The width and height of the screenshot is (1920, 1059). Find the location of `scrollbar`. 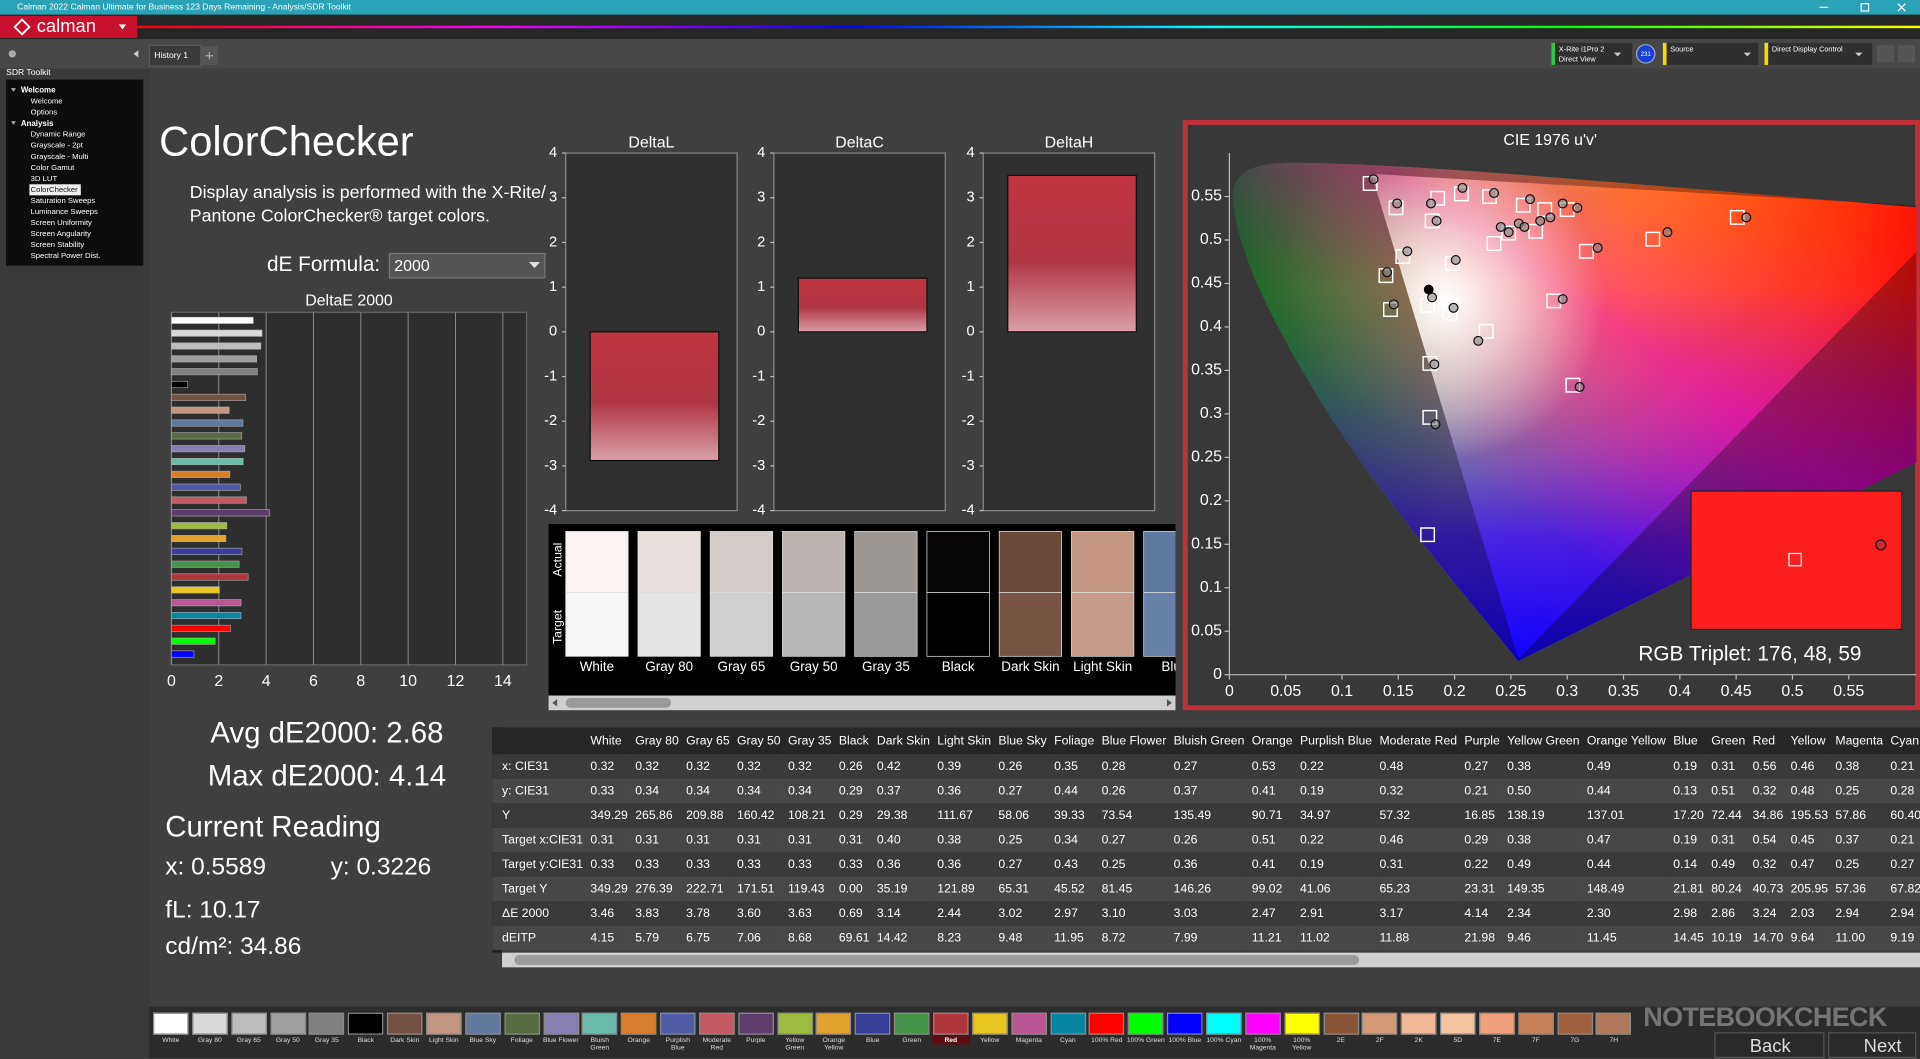

scrollbar is located at coordinates (862, 703).